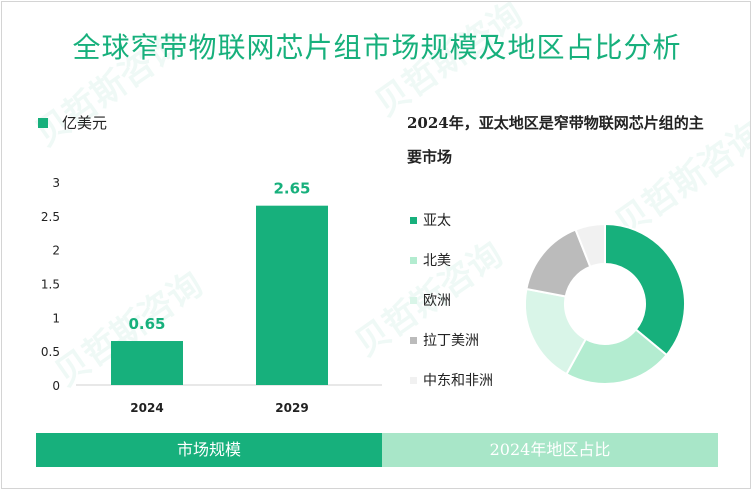 The image size is (752, 490). I want to click on legend-item: 拉丁美洲, so click(451, 340).